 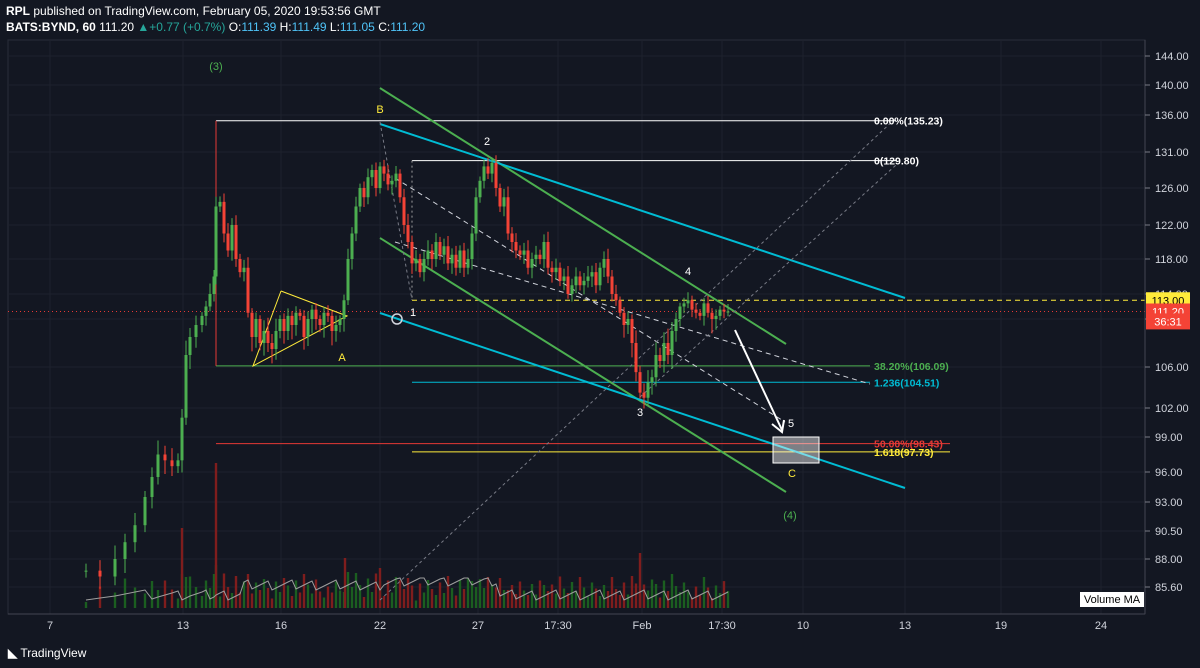 What do you see at coordinates (758, 380) in the screenshot?
I see `projection-arrow` at bounding box center [758, 380].